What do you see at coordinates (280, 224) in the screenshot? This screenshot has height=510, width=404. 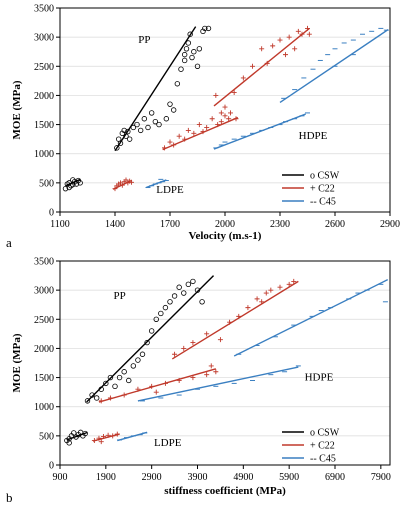 I see `x-tick-label: 2300` at bounding box center [280, 224].